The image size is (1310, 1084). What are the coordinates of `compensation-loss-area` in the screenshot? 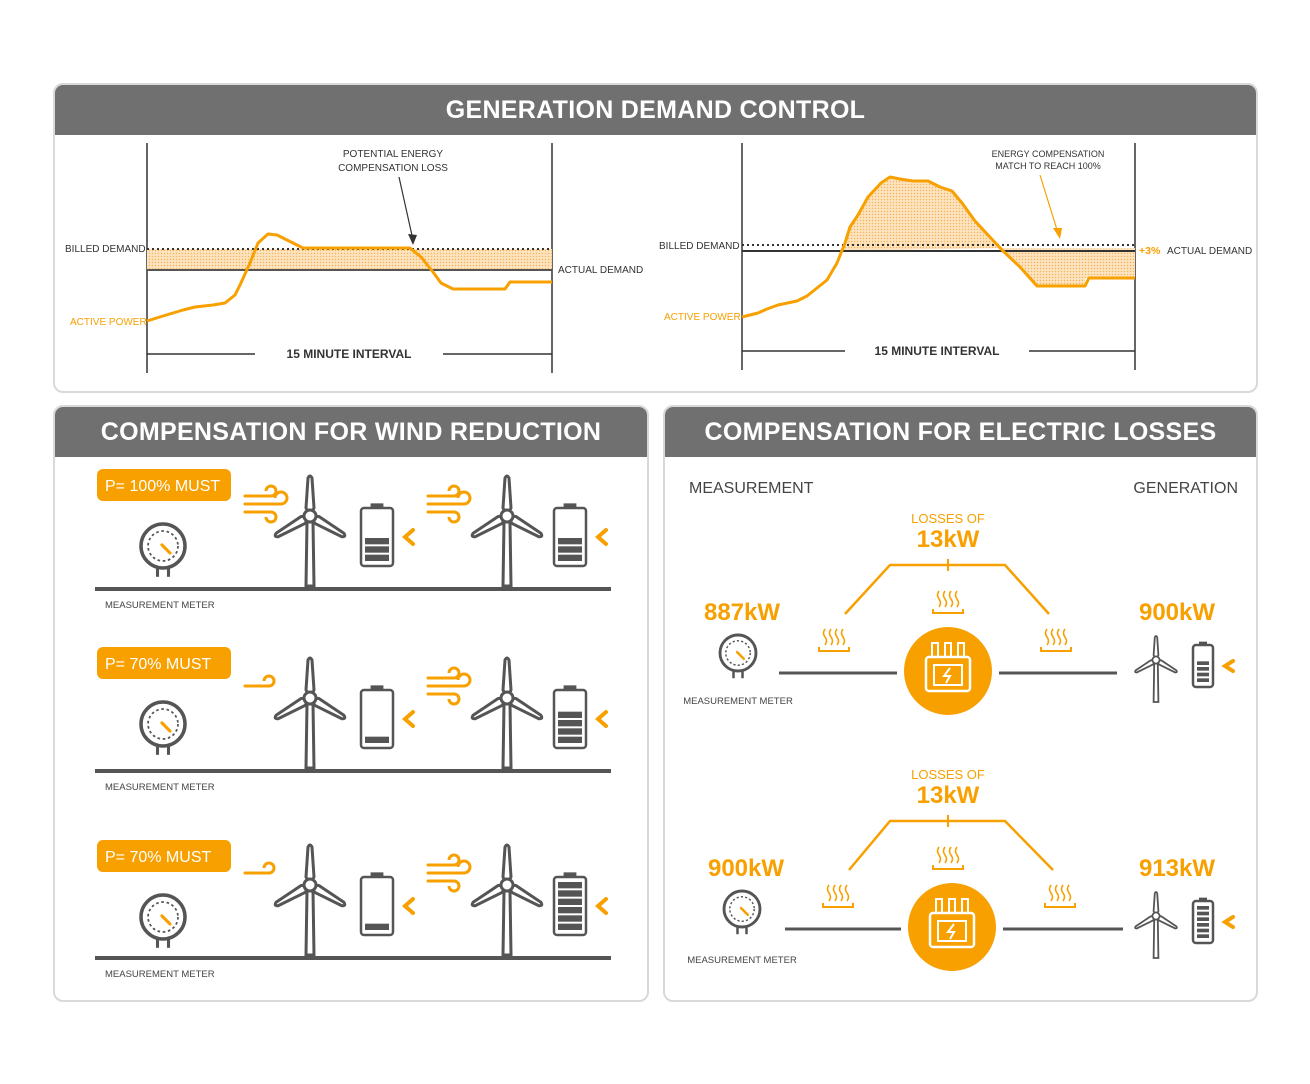 It's located at (349, 259).